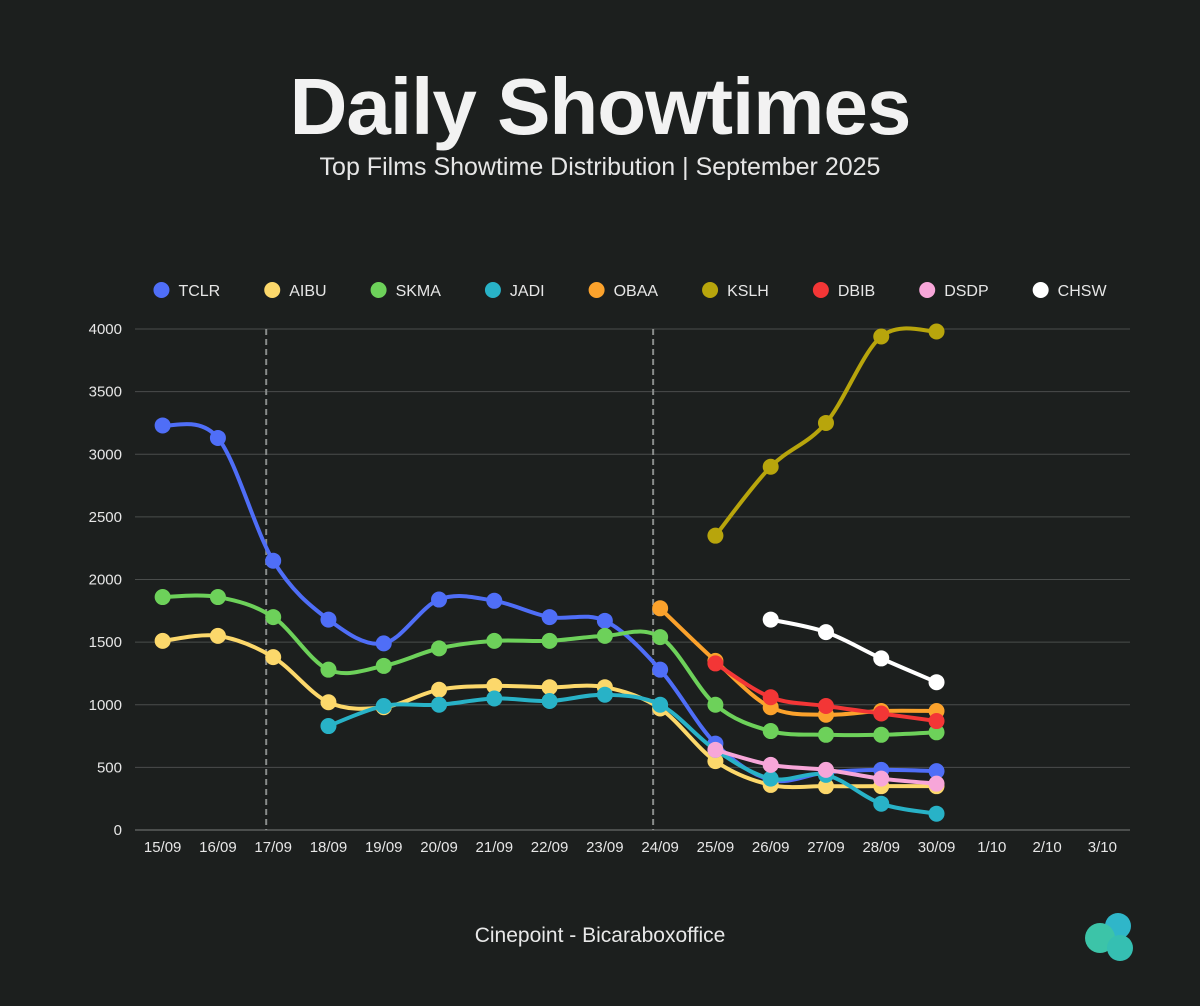 The width and height of the screenshot is (1200, 1006). Describe the element at coordinates (439, 847) in the screenshot. I see `x-tick-label: 20/09` at that location.